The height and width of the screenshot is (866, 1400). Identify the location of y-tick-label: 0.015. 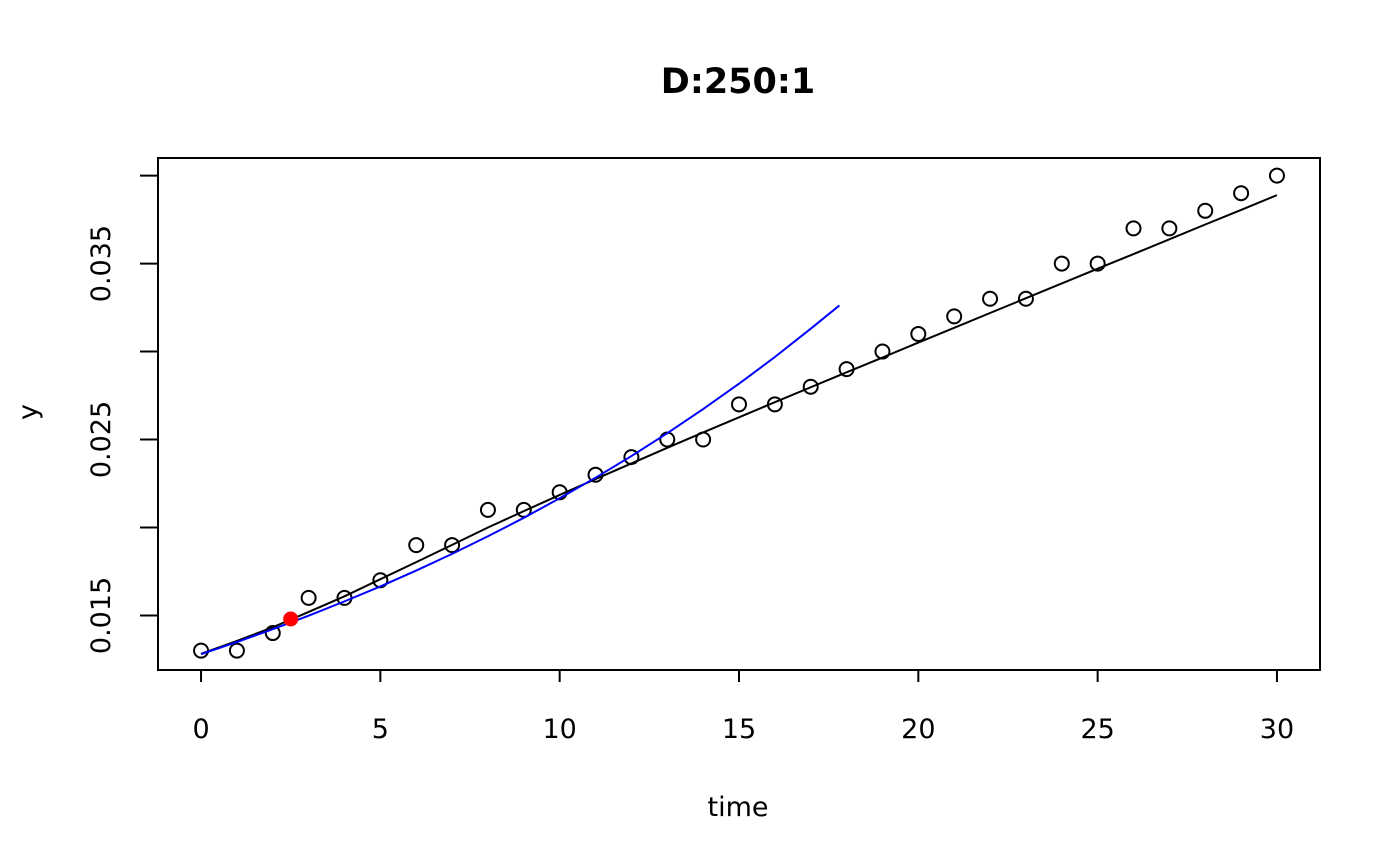
(101, 615).